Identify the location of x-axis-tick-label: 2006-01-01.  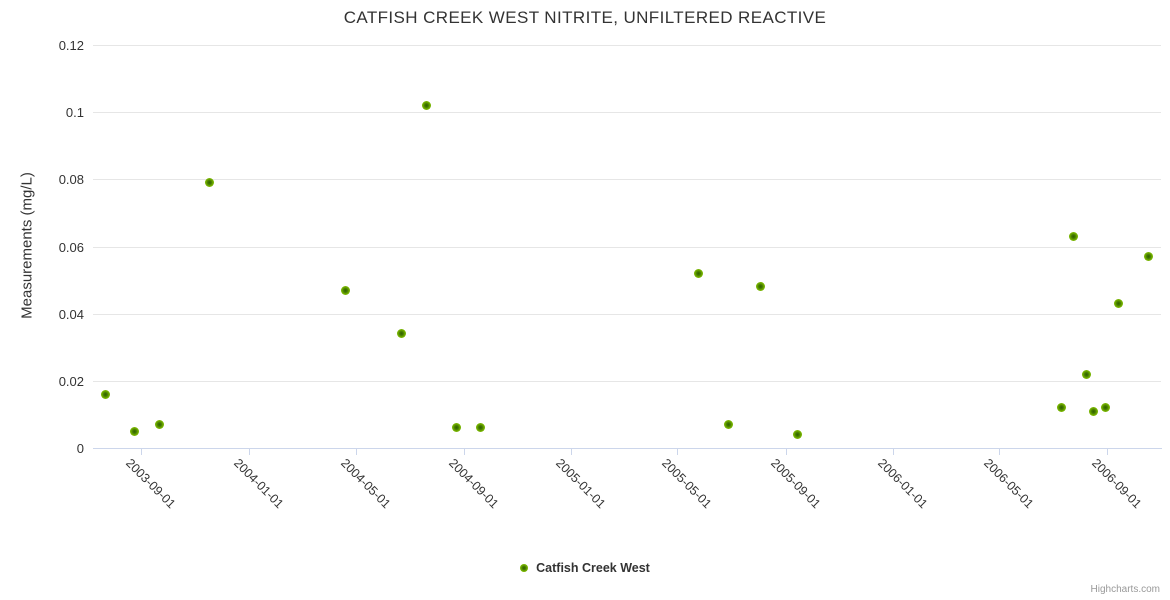
(903, 484).